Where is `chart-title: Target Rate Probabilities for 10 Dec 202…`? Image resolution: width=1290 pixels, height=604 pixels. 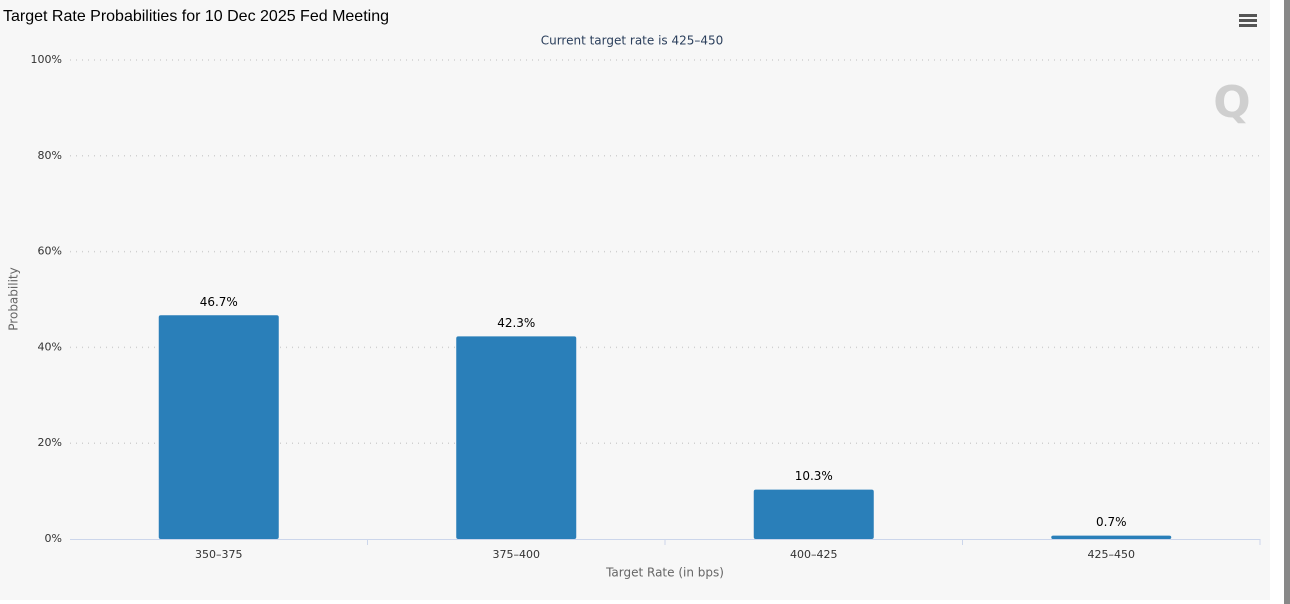
chart-title: Target Rate Probabilities for 10 Dec 202… is located at coordinates (196, 16).